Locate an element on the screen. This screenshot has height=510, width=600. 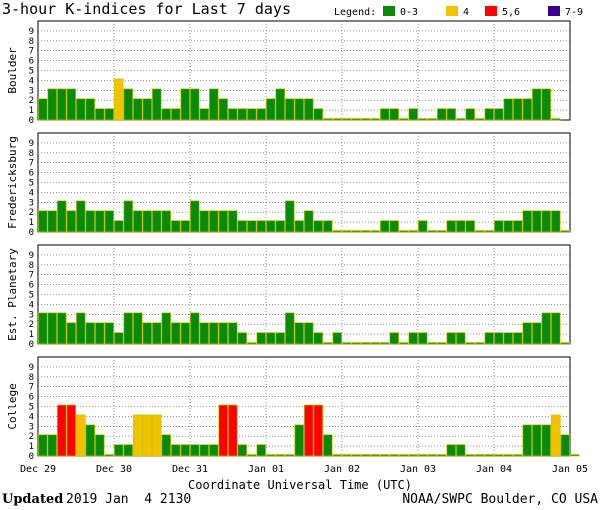
y-tick-label: 4 is located at coordinates (31, 305).